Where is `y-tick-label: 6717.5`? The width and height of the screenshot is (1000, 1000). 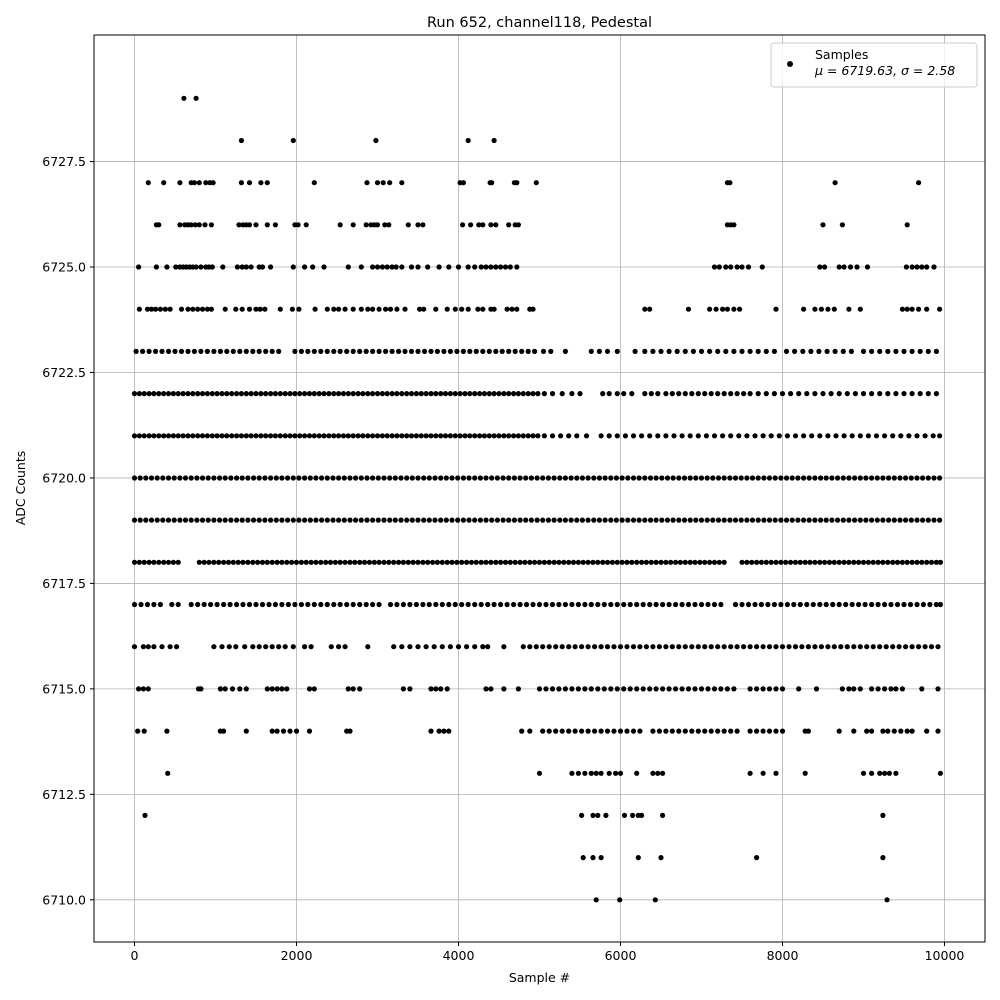
y-tick-label: 6717.5 is located at coordinates (64, 583).